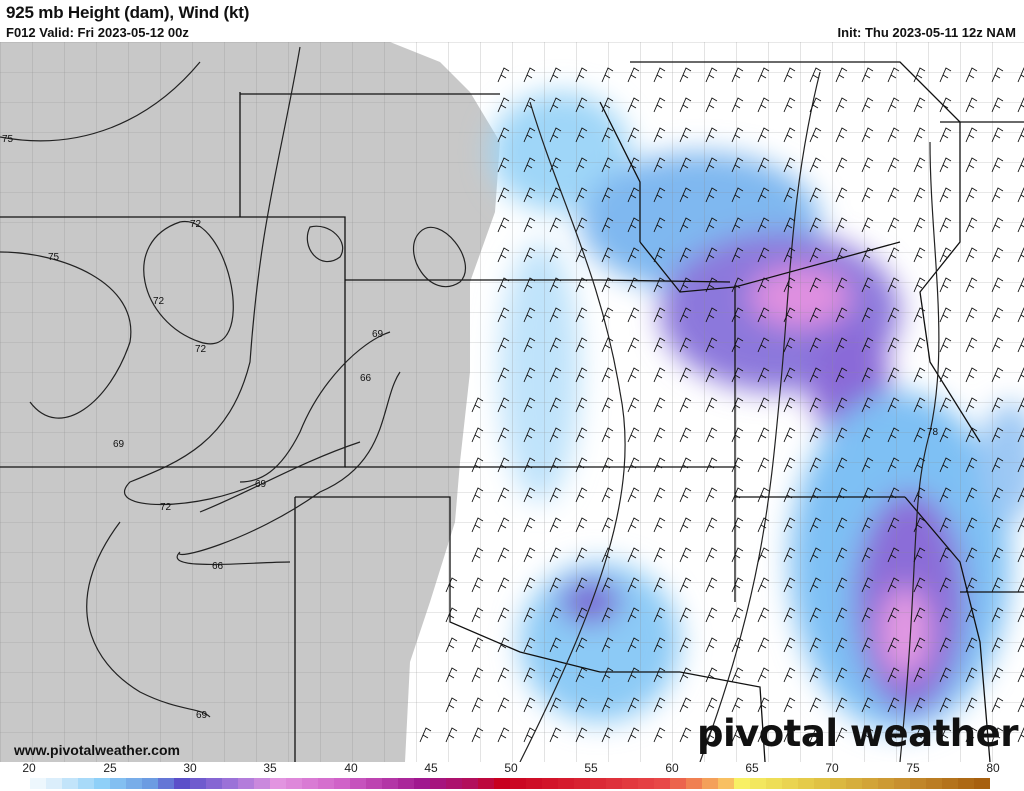  I want to click on website-url: www.pivotalweather.com, so click(97, 750).